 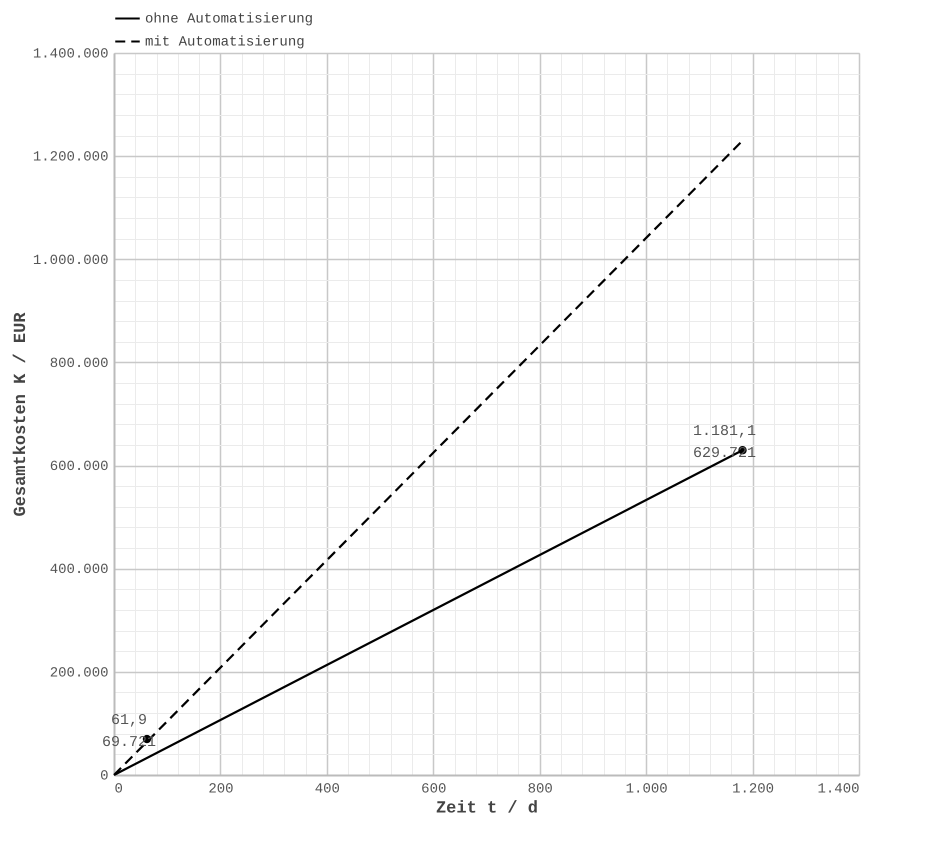 I want to click on x-tick-label: 1.000, so click(x=647, y=790).